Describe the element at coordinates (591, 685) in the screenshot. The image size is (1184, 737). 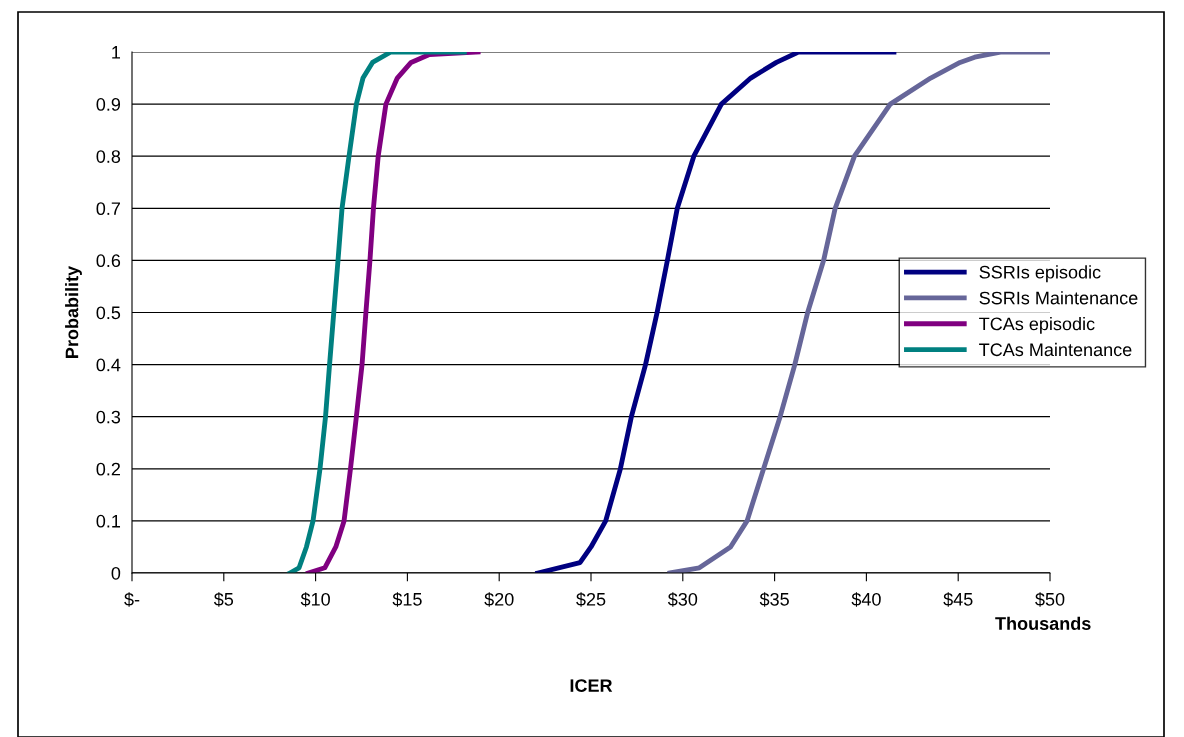
I see `x-axis-title: ICER` at that location.